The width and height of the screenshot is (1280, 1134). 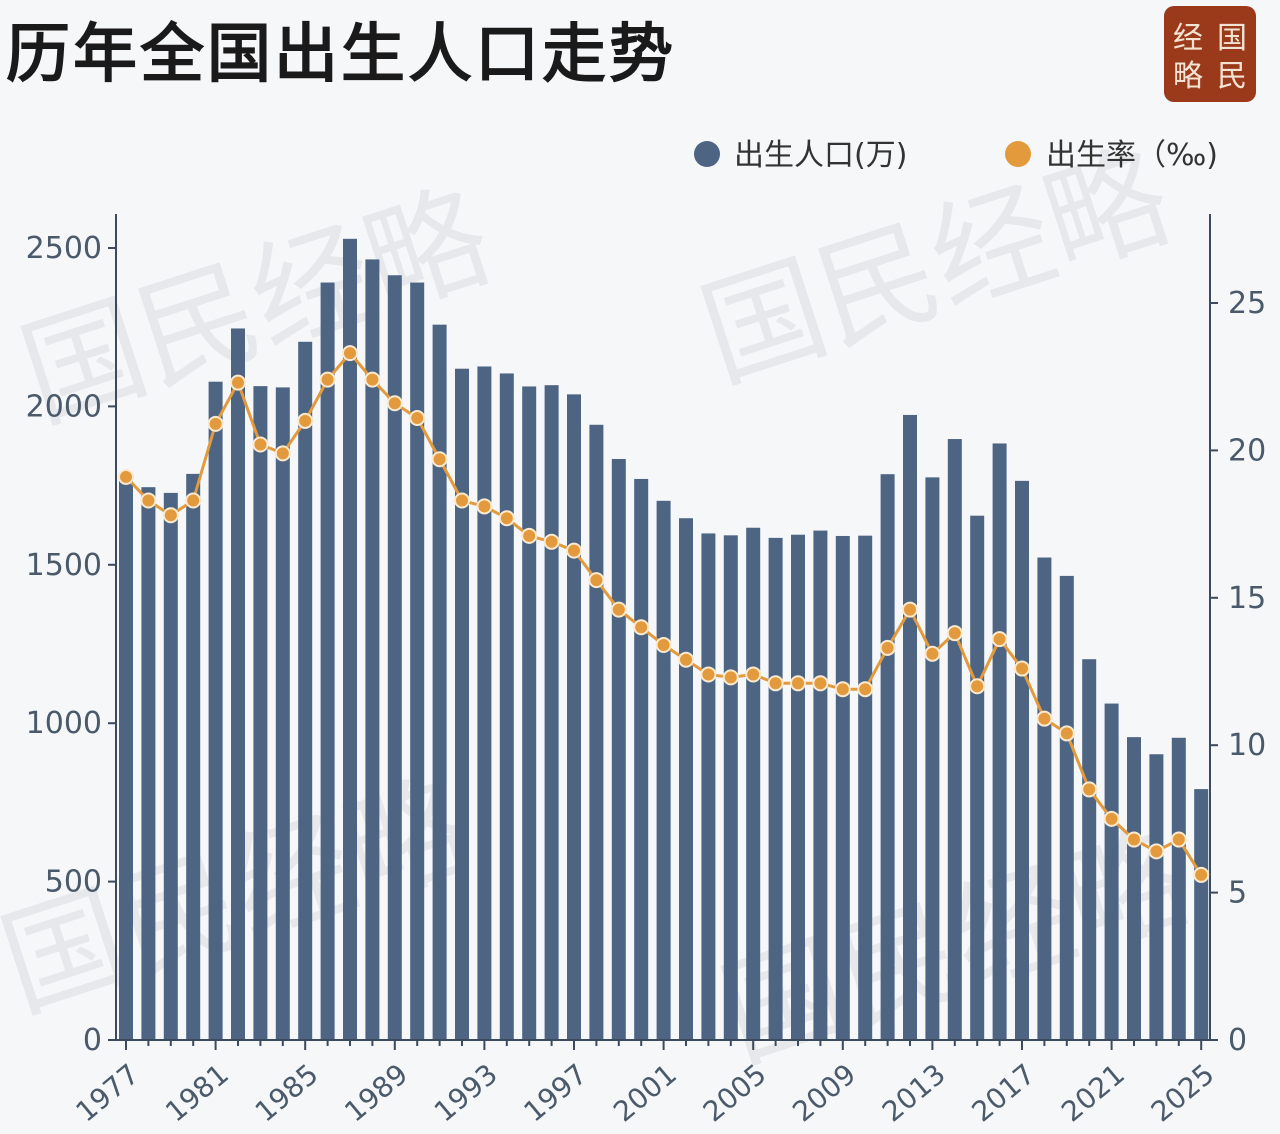 I want to click on x-tick-label: 2017, so click(x=1004, y=1092).